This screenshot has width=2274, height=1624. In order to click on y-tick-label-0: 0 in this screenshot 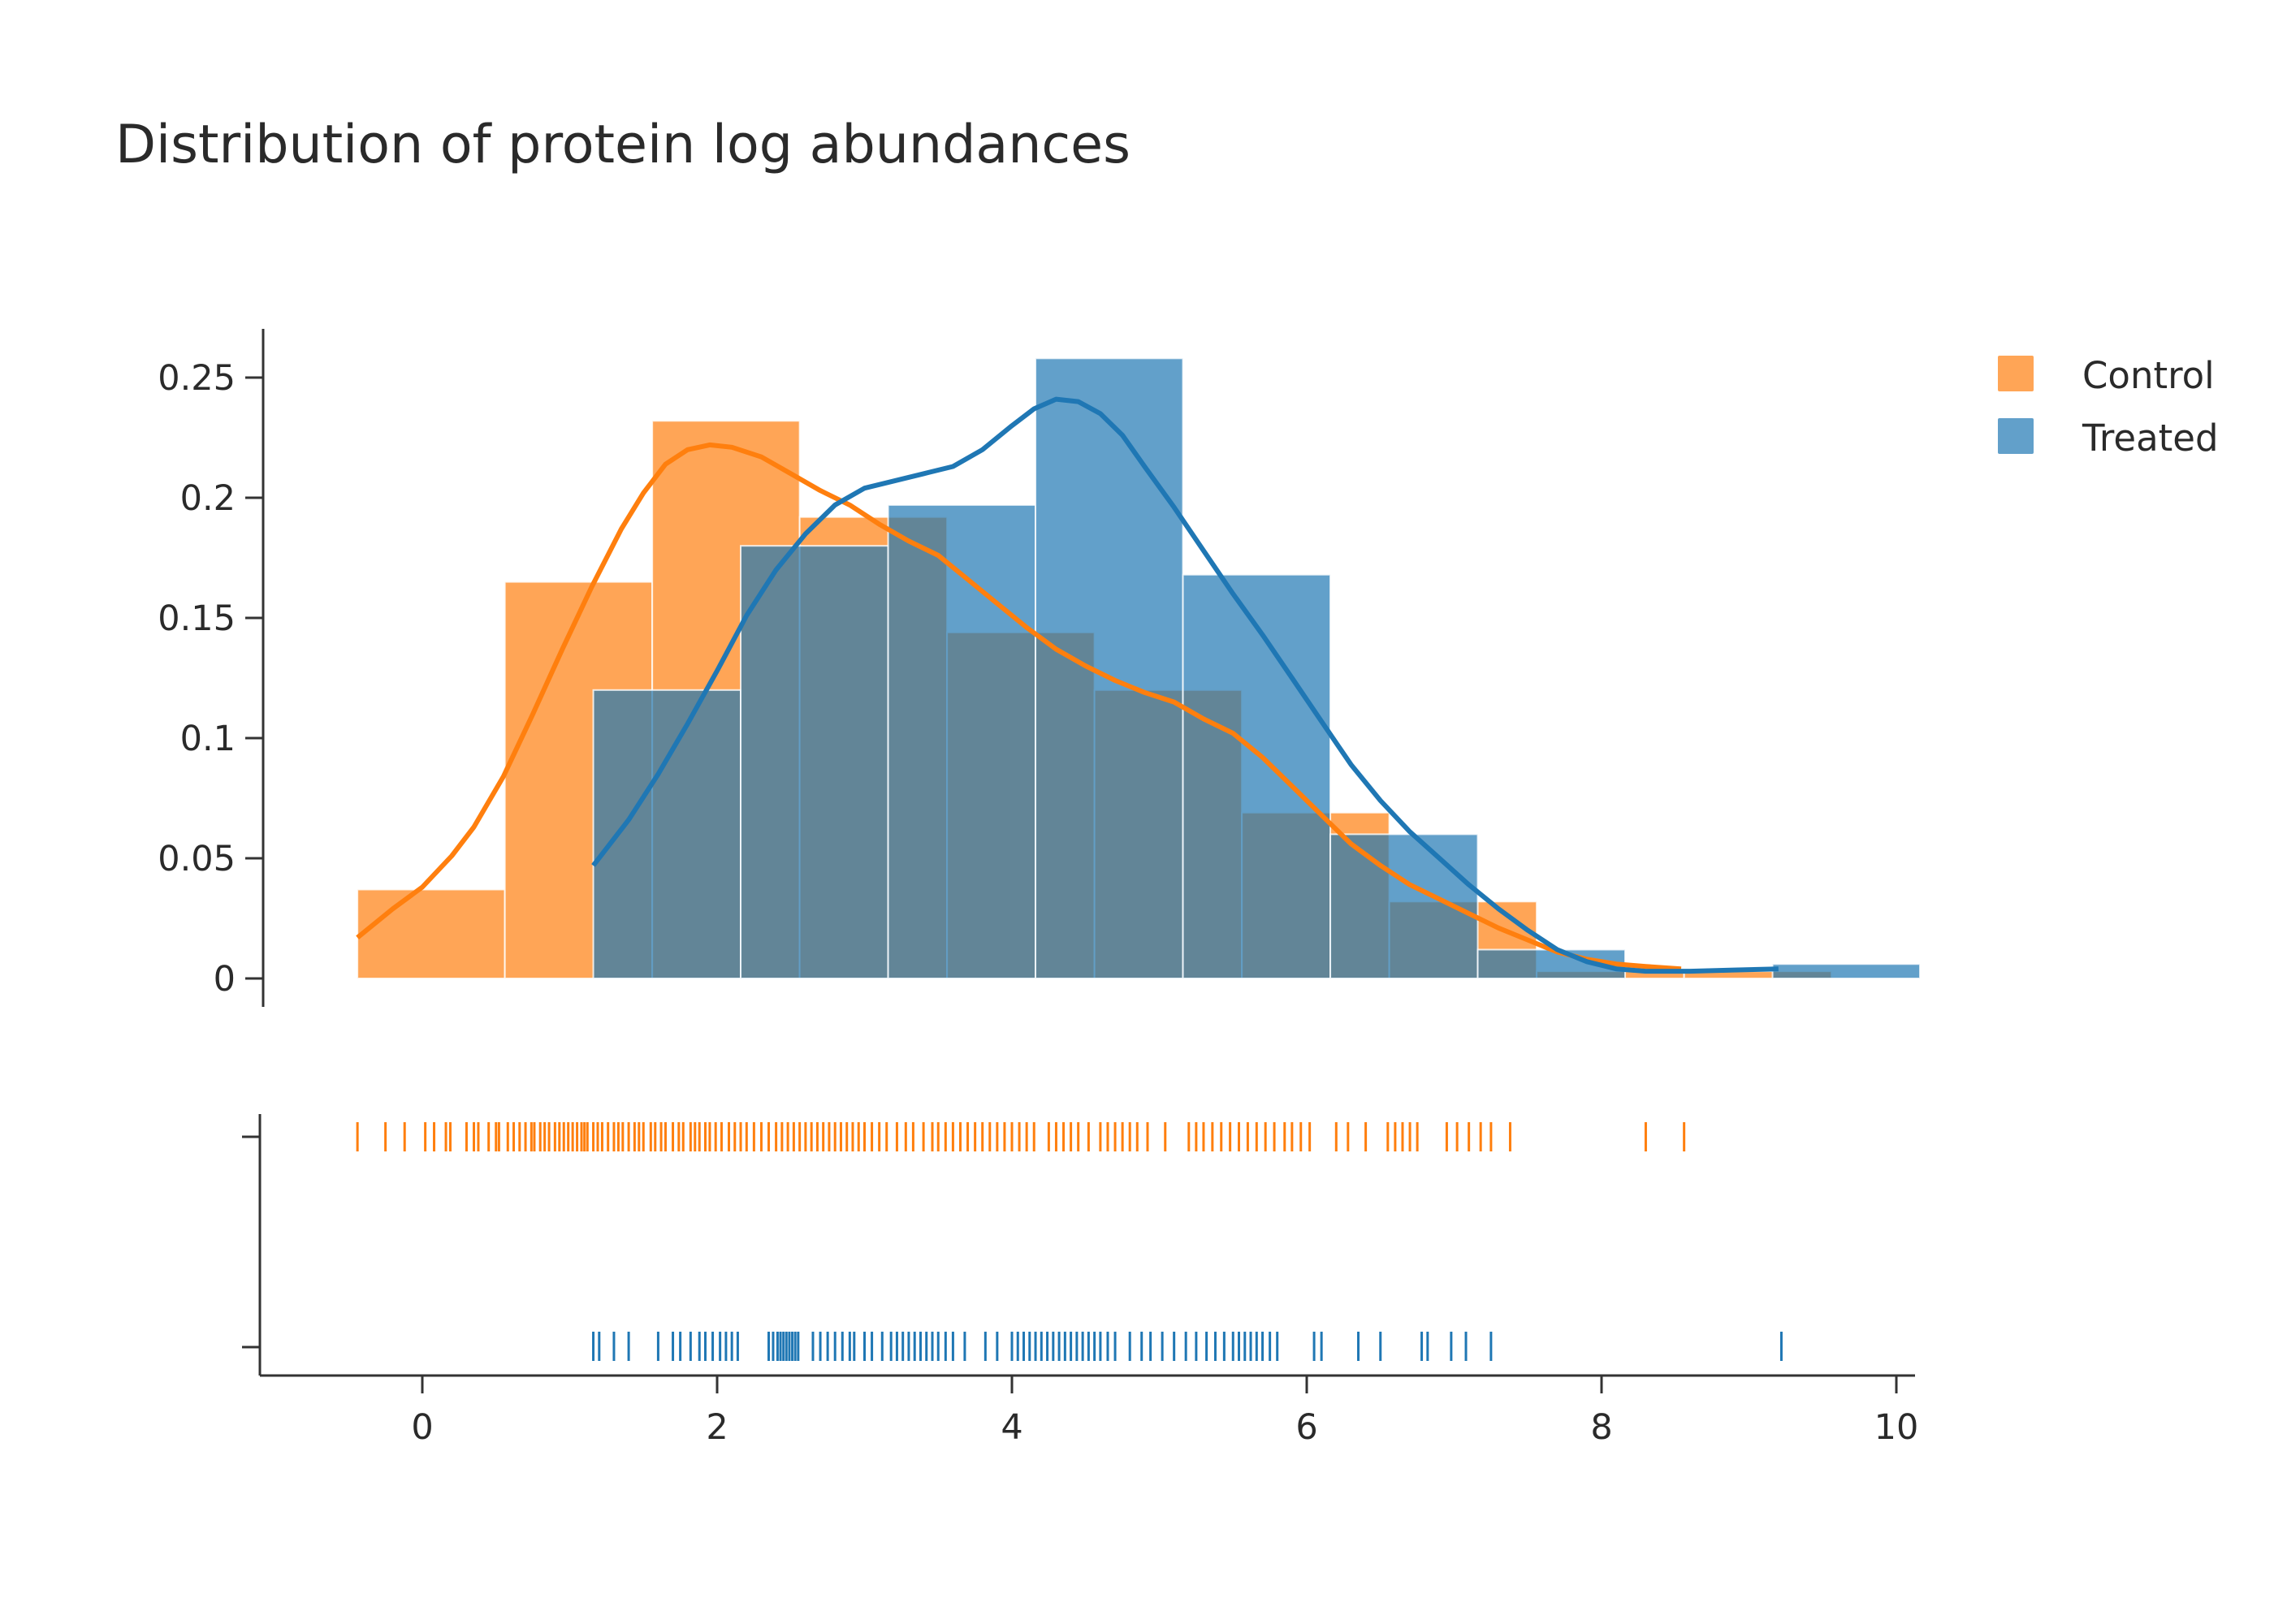, I will do `click(225, 980)`.